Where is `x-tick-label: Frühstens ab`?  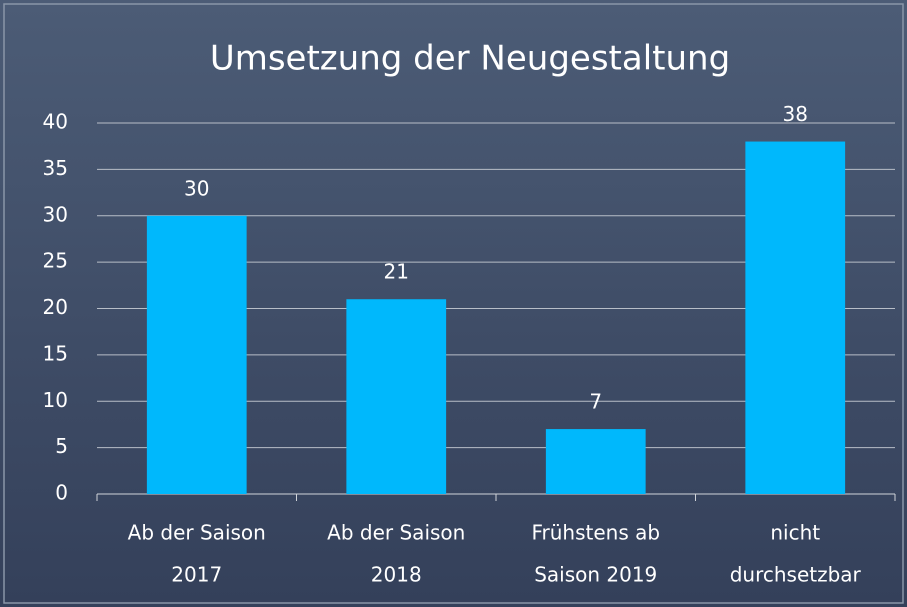 x-tick-label: Frühstens ab is located at coordinates (595, 533).